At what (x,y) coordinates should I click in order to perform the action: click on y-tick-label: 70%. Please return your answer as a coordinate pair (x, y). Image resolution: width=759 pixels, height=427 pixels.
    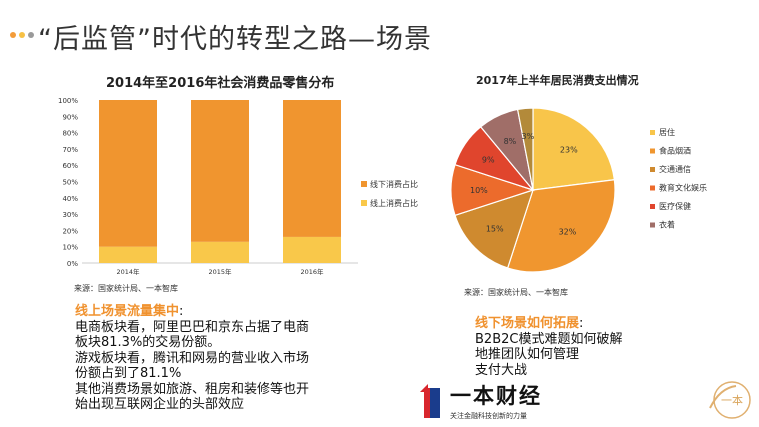
    Looking at the image, I should click on (70, 150).